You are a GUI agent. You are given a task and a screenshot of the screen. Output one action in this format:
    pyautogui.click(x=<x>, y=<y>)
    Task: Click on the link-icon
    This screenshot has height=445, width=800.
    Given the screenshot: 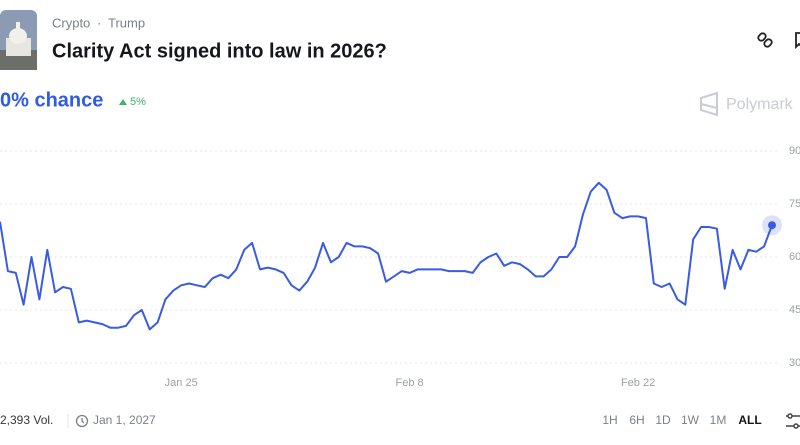 What is the action you would take?
    pyautogui.click(x=765, y=40)
    